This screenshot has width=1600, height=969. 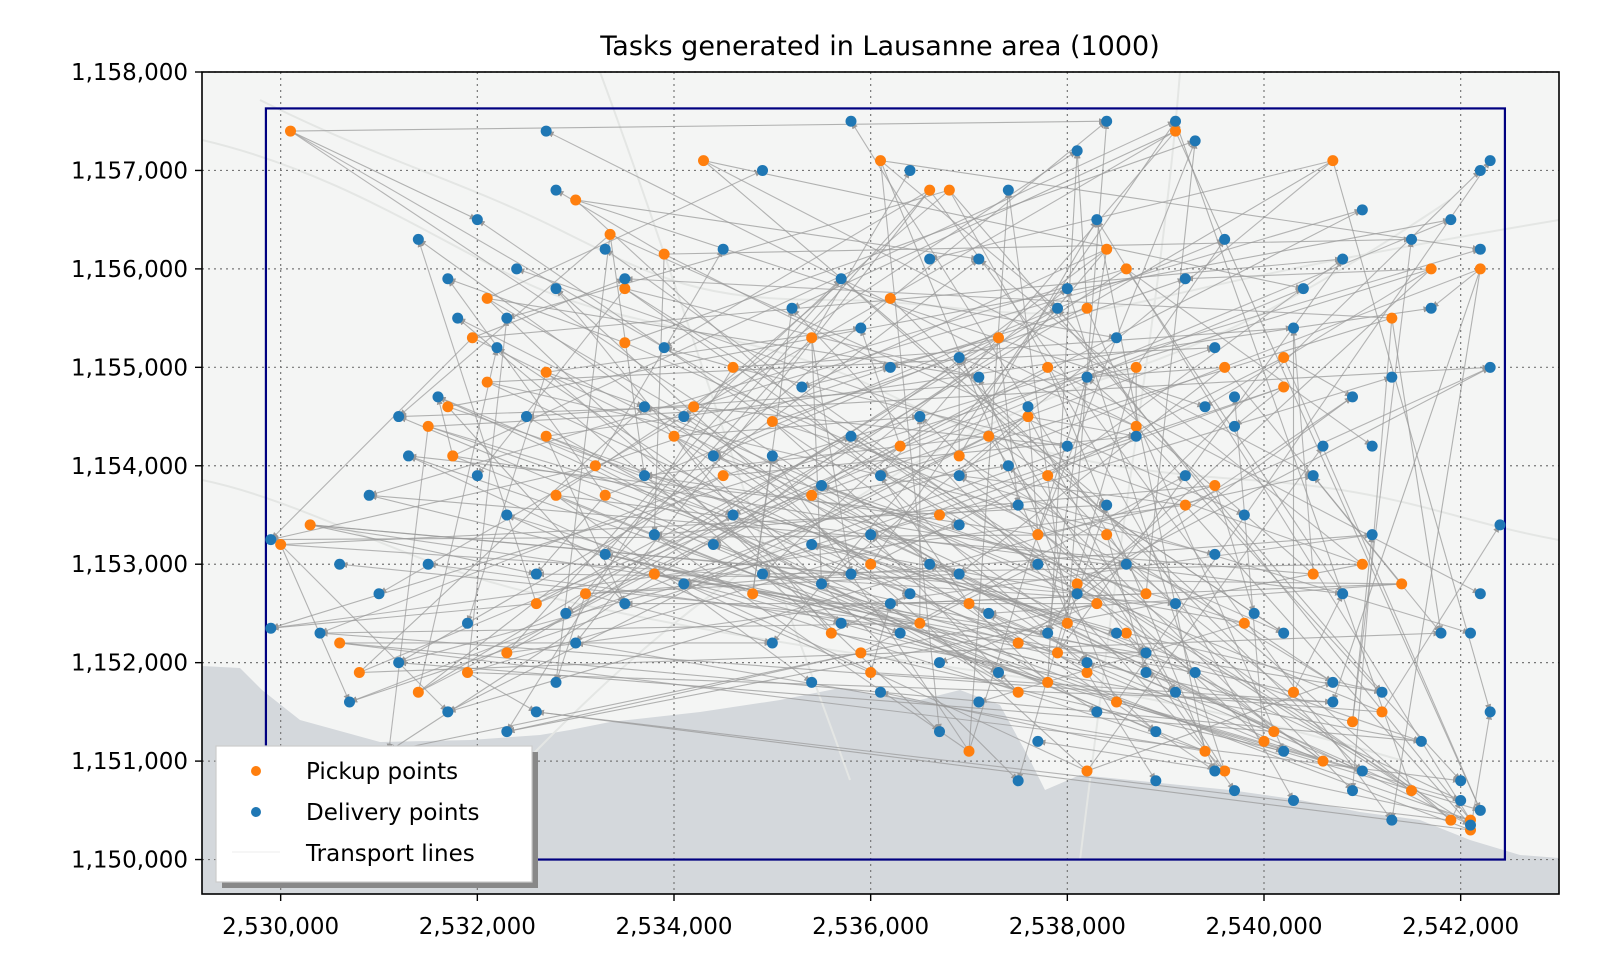 I want to click on y-tick-label: 1,153,000, so click(x=129, y=565).